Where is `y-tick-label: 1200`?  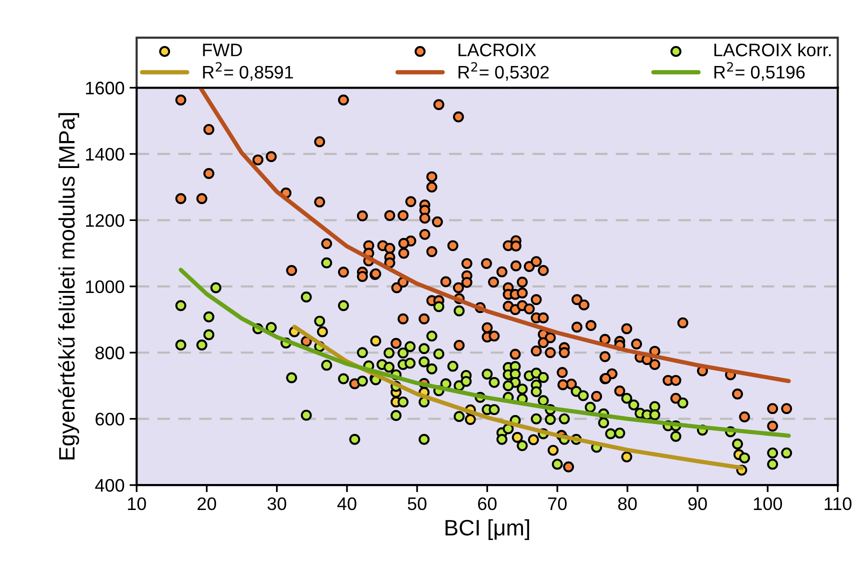
y-tick-label: 1200 is located at coordinates (105, 220).